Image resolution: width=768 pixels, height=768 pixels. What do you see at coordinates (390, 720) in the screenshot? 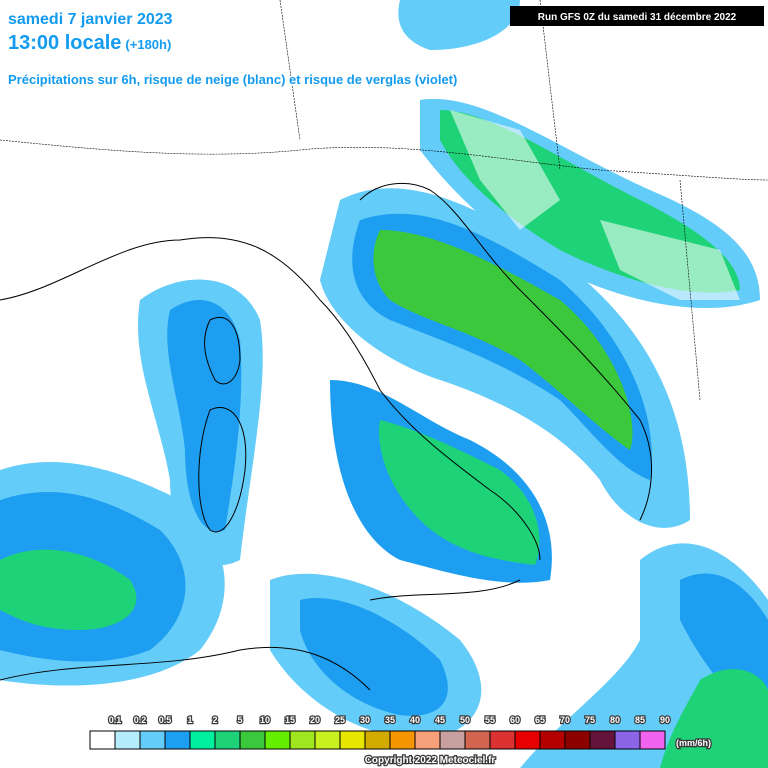
I see `legend-label: 35` at bounding box center [390, 720].